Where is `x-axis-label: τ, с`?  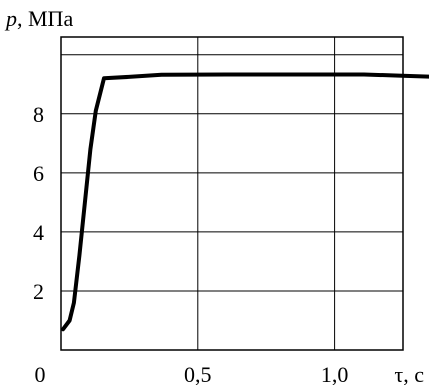
x-axis-label: τ, с is located at coordinates (409, 373).